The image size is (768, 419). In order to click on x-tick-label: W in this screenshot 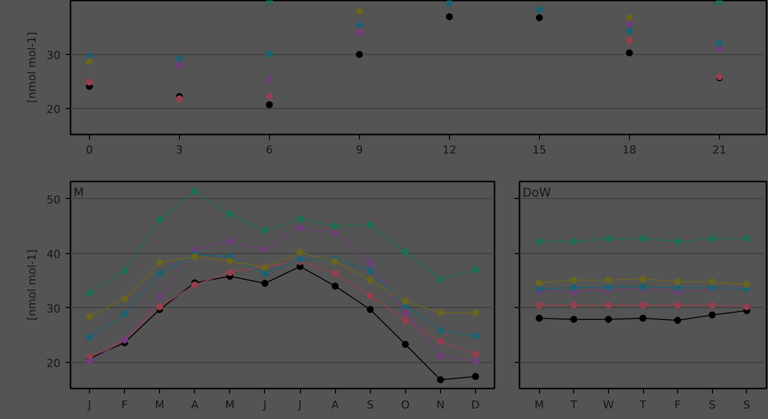, I will do `click(608, 405)`.